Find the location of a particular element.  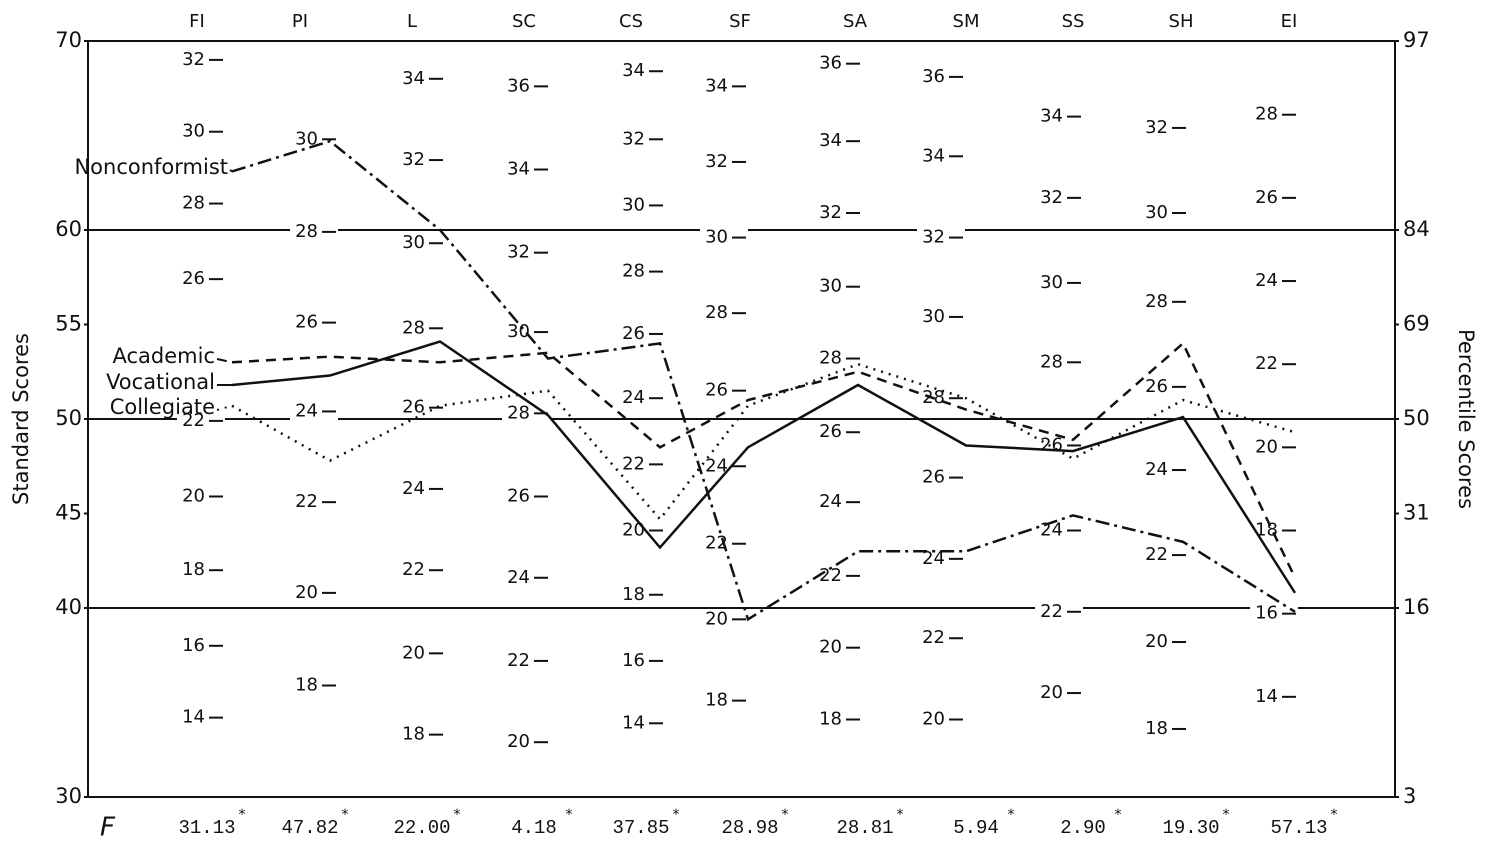

f-value: 2.90 is located at coordinates (1083, 828).